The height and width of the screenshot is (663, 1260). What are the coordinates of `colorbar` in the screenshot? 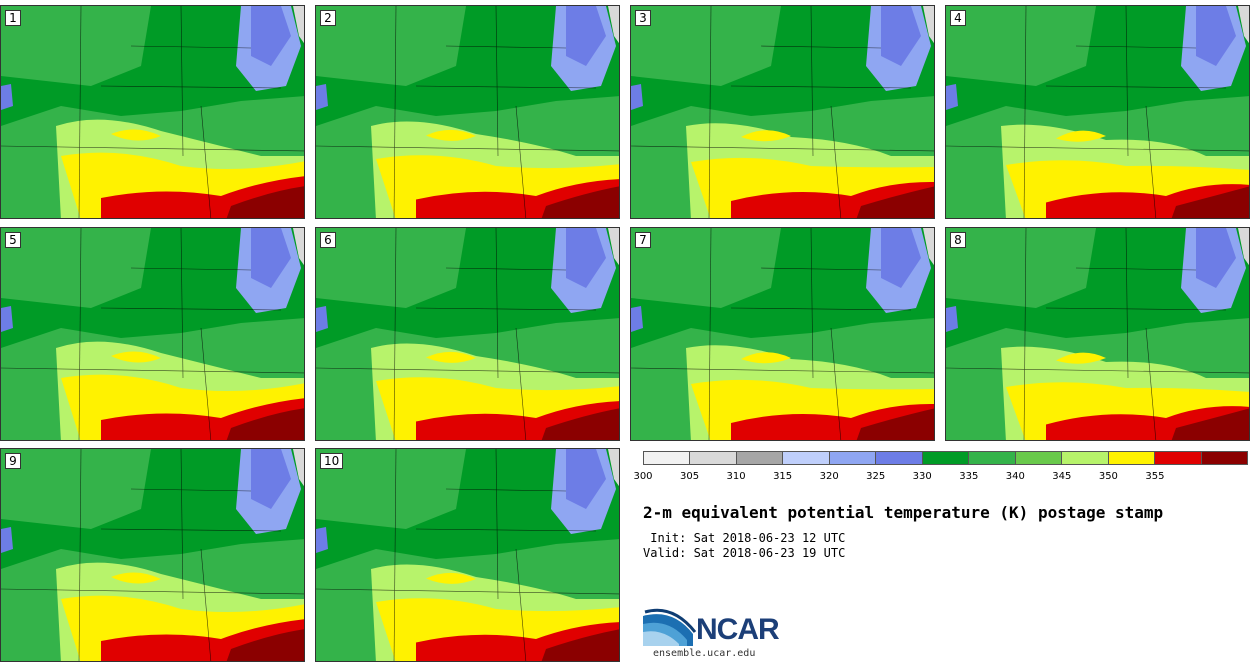 It's located at (945, 458).